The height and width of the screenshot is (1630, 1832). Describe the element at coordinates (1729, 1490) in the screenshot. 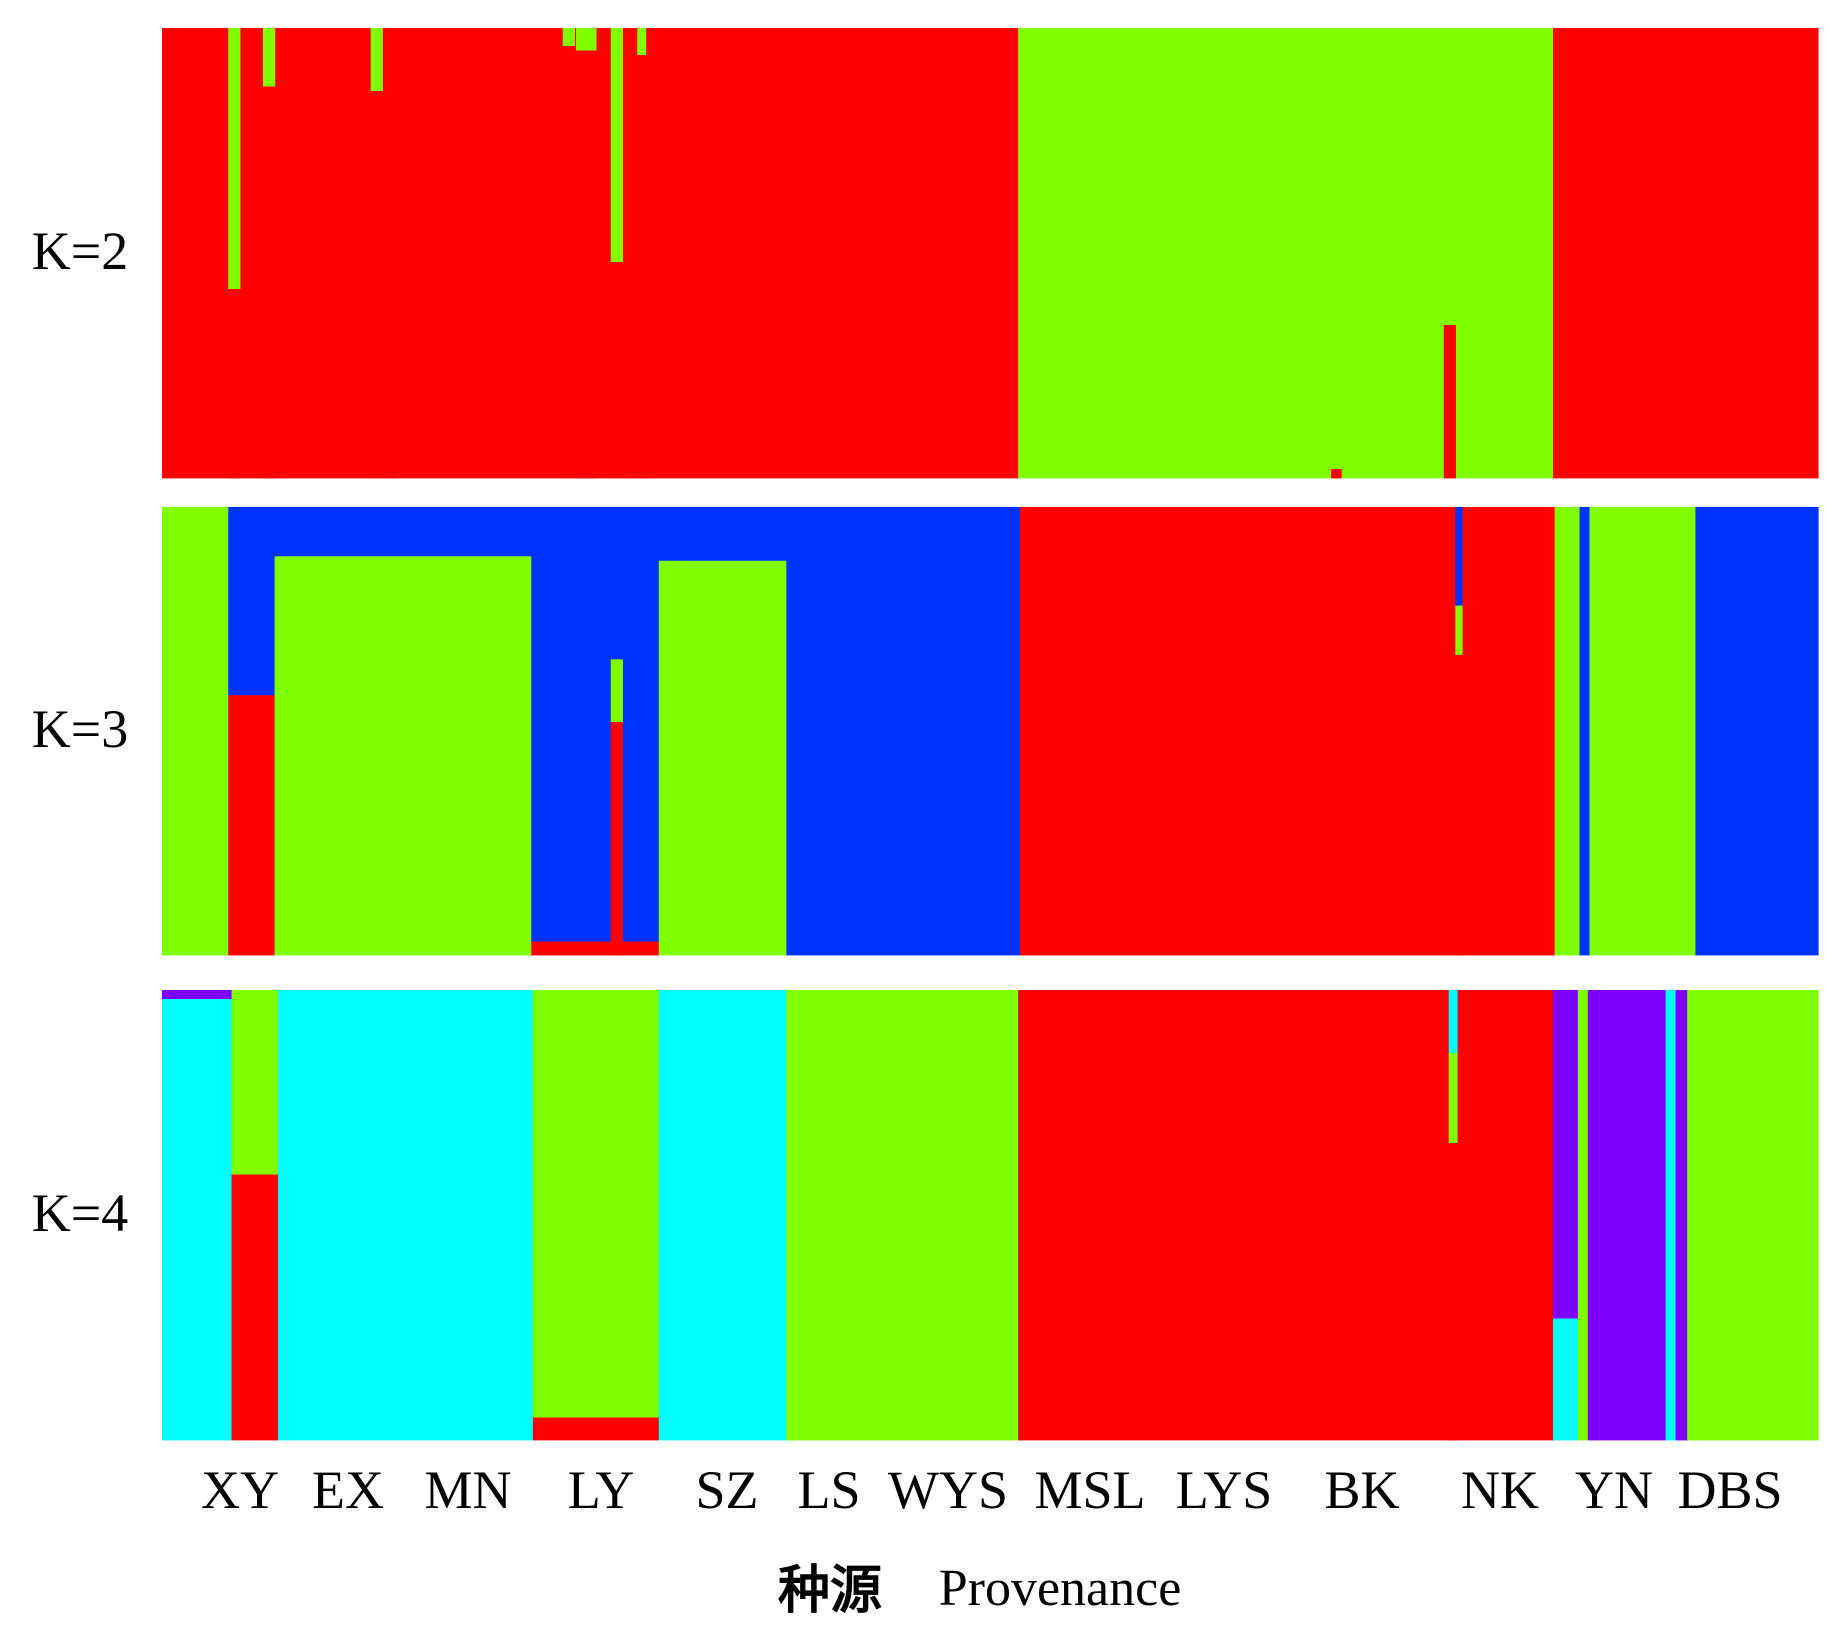

I see `x-tick-label: DBS` at that location.